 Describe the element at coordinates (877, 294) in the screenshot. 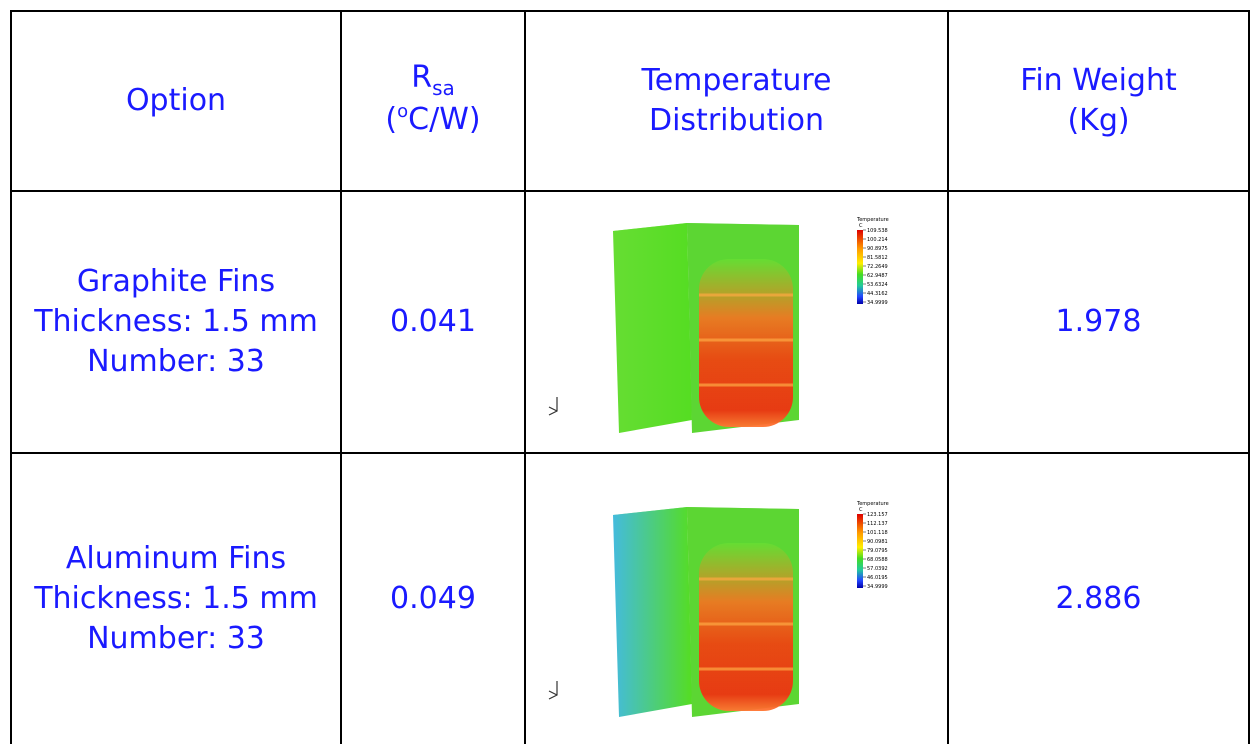

I see `legend-value: 44.3162` at that location.